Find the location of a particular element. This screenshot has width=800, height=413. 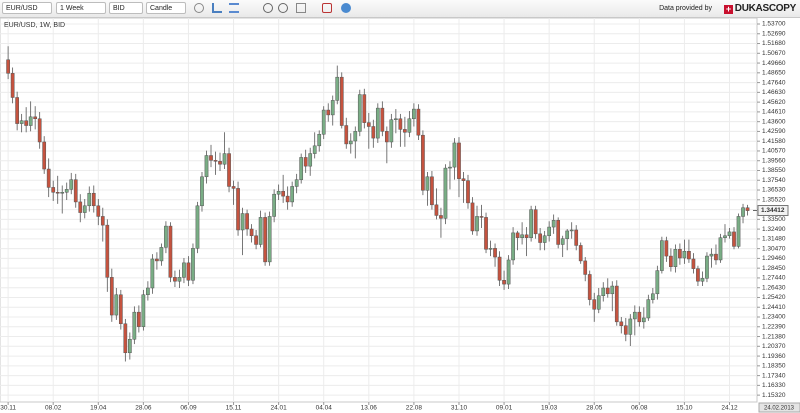

y-tick-label: 1.47640 is located at coordinates (774, 82).